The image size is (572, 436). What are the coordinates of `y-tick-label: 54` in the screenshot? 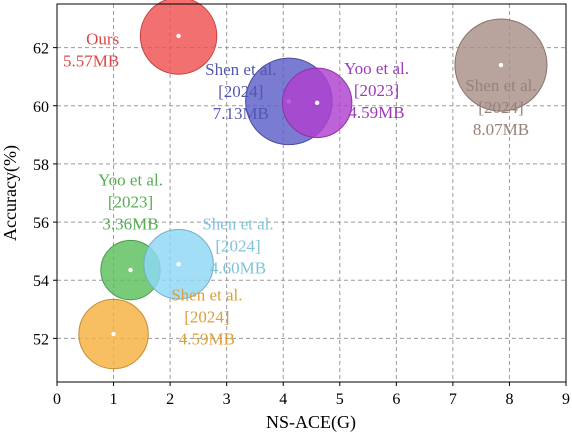 It's located at (41, 281).